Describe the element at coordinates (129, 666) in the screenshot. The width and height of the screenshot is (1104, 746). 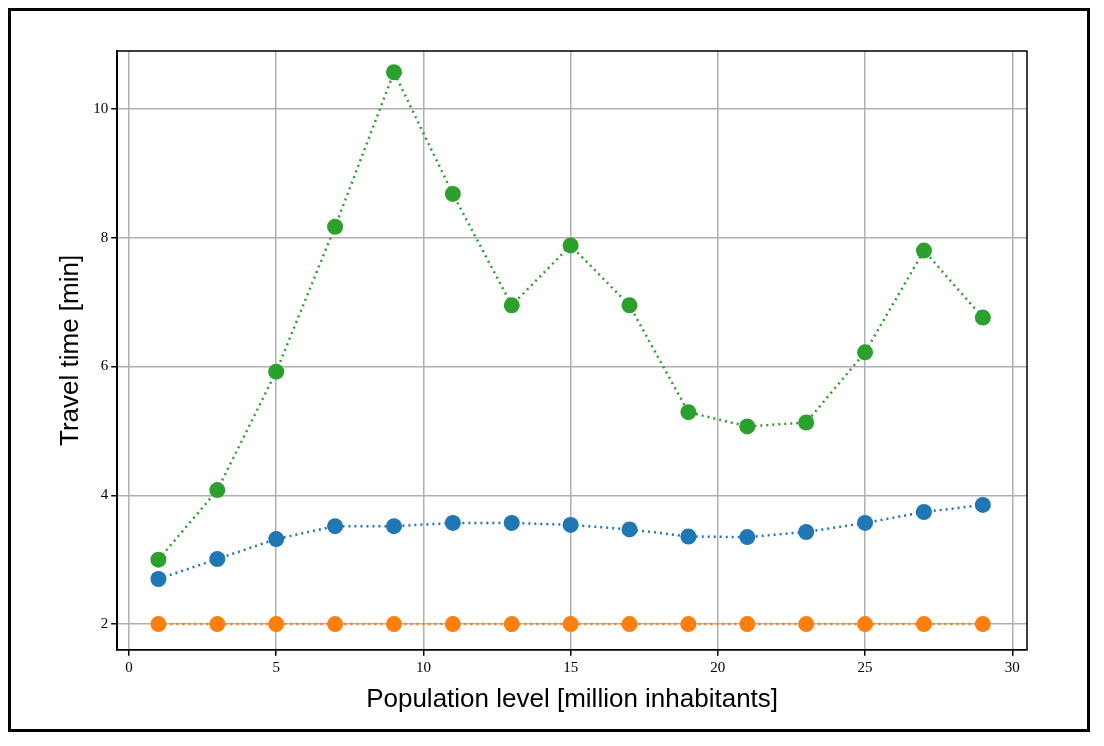
I see `x-tick-label: 0` at that location.